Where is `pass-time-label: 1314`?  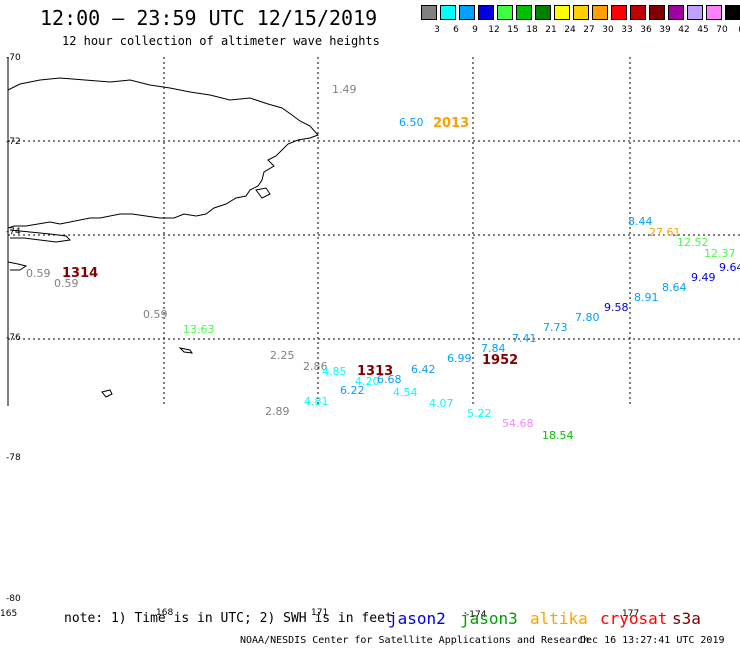 pass-time-label: 1314 is located at coordinates (80, 273).